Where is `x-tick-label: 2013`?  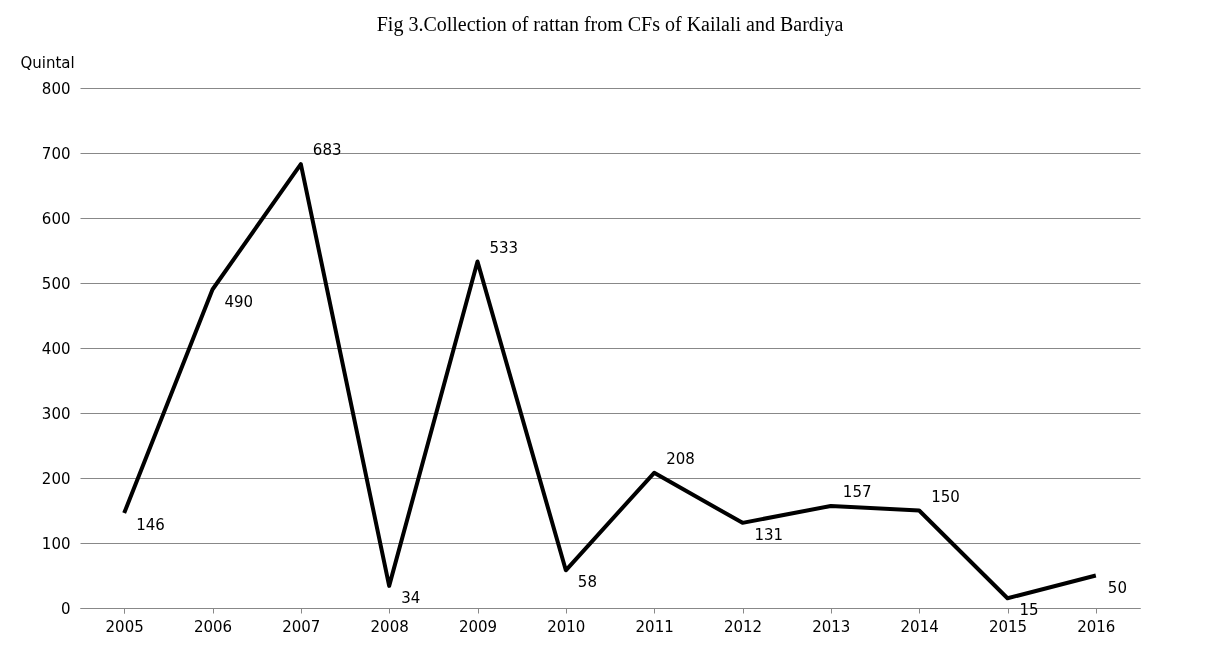 x-tick-label: 2013 is located at coordinates (831, 626).